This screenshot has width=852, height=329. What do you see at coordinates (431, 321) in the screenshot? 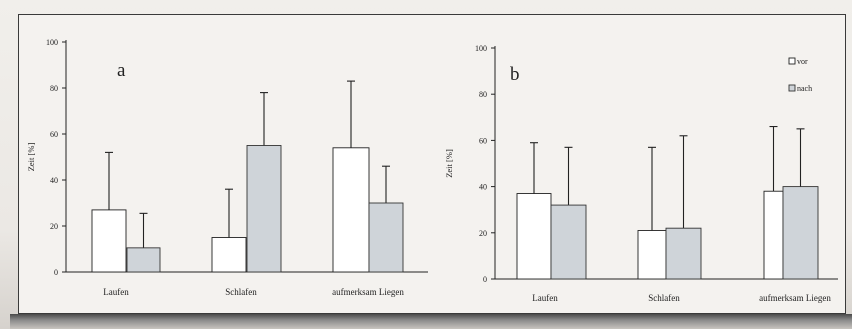
I see `scan-shadow` at bounding box center [431, 321].